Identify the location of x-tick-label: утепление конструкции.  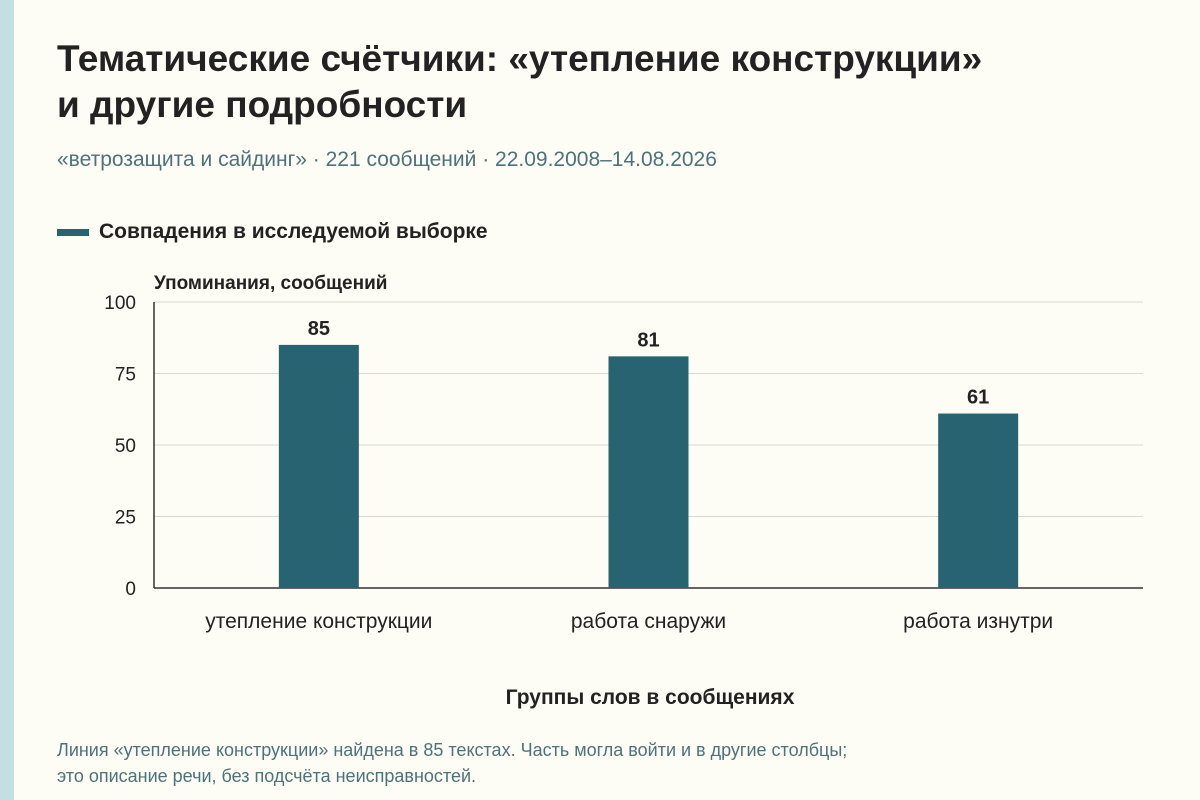
(318, 621).